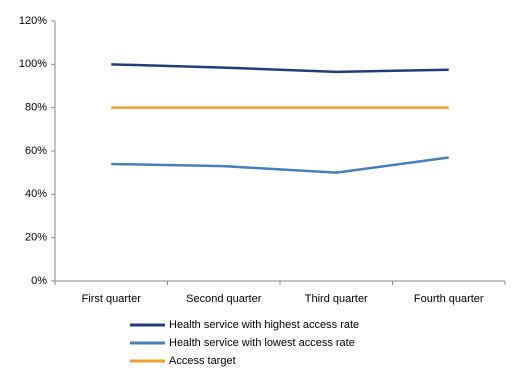 This screenshot has height=373, width=523. I want to click on x-tick-label: Second quarter, so click(224, 299).